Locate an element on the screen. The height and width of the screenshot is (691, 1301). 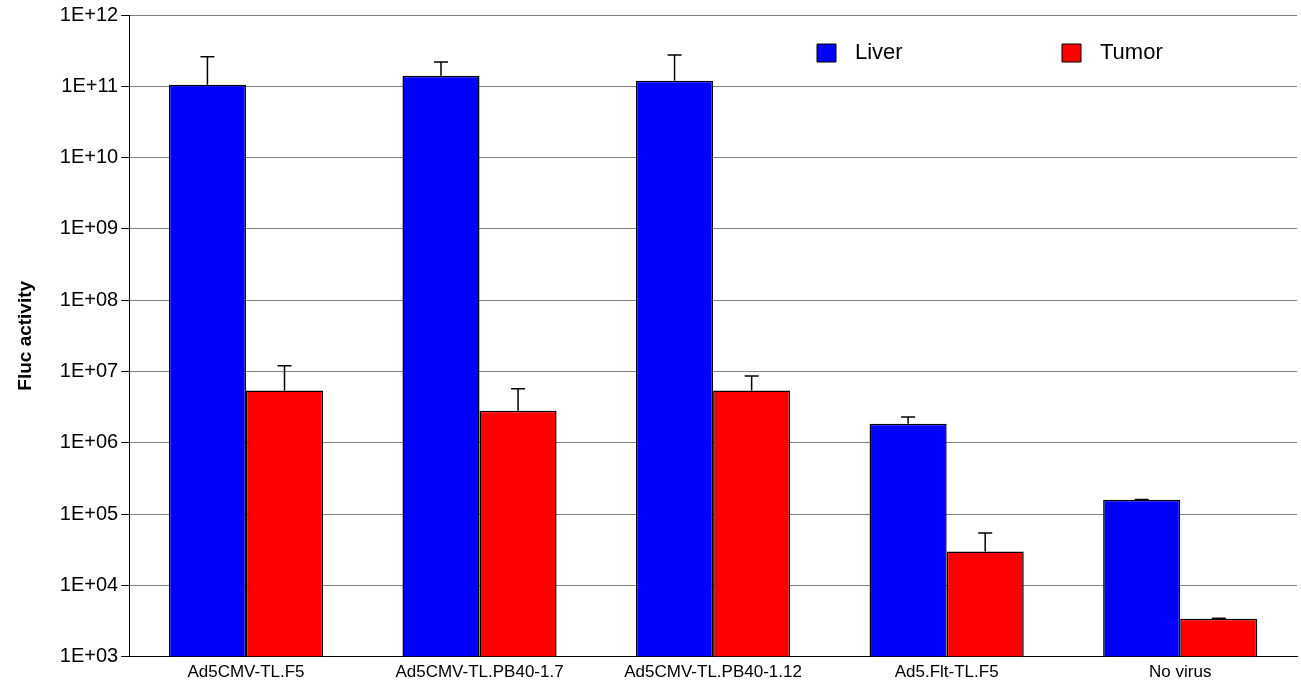
y-tick-label: 1E+11 is located at coordinates (90, 84).